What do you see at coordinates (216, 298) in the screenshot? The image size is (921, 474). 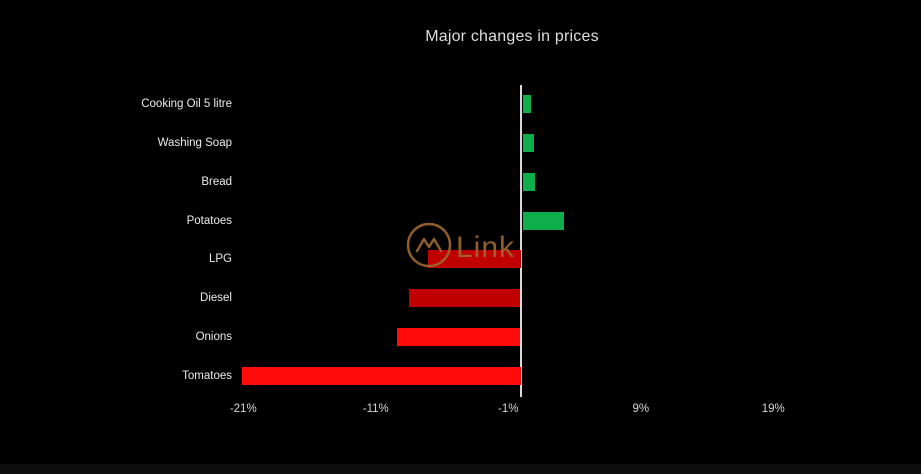 I see `category-label: Diesel` at bounding box center [216, 298].